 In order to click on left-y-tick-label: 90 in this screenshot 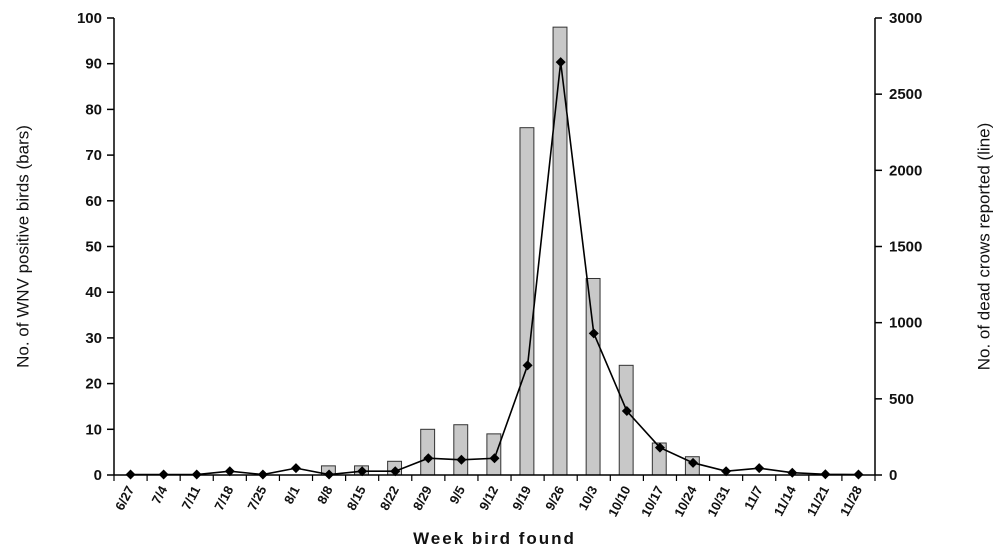, I will do `click(93, 64)`.